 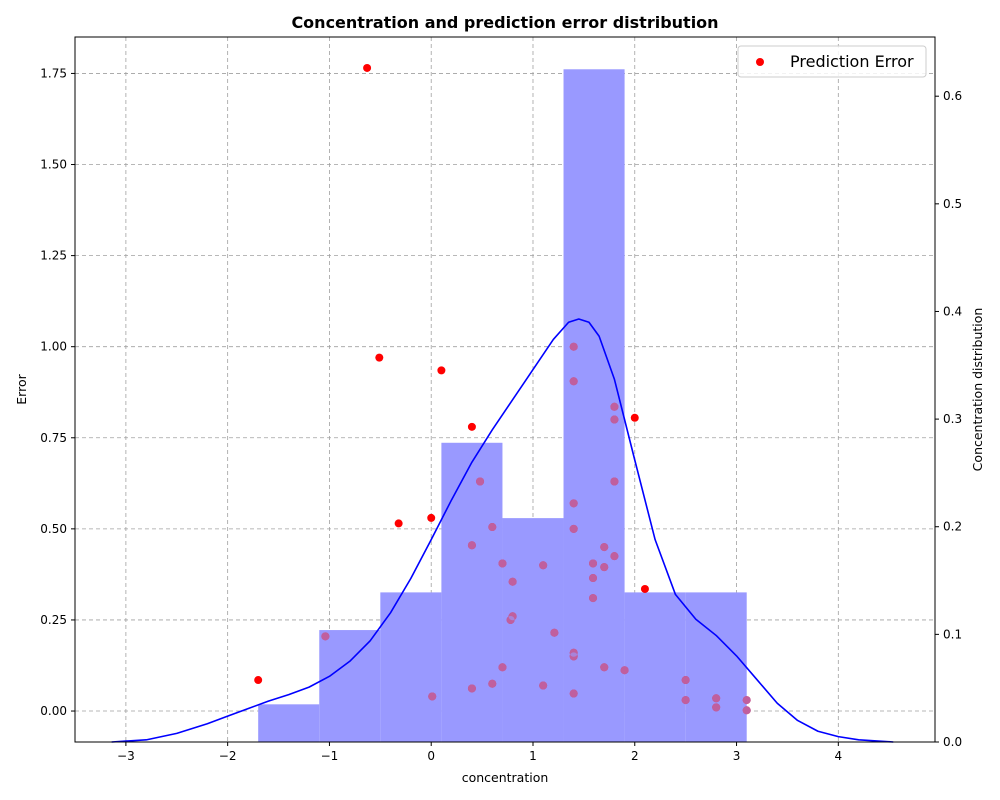 What do you see at coordinates (21, 388) in the screenshot?
I see `y-axis-label: Error` at bounding box center [21, 388].